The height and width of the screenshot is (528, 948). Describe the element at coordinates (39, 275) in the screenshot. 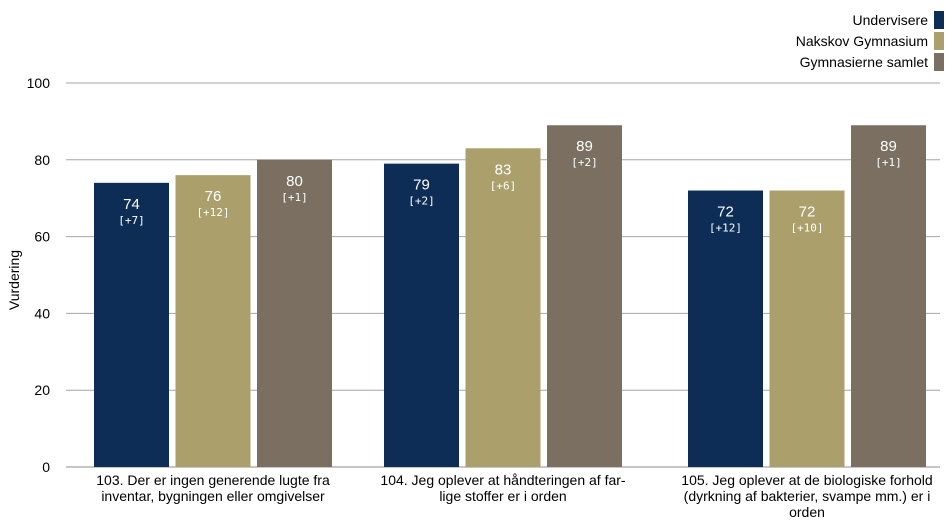

I see `y-axis-ticks: 0 20 40 60 80 100` at that location.